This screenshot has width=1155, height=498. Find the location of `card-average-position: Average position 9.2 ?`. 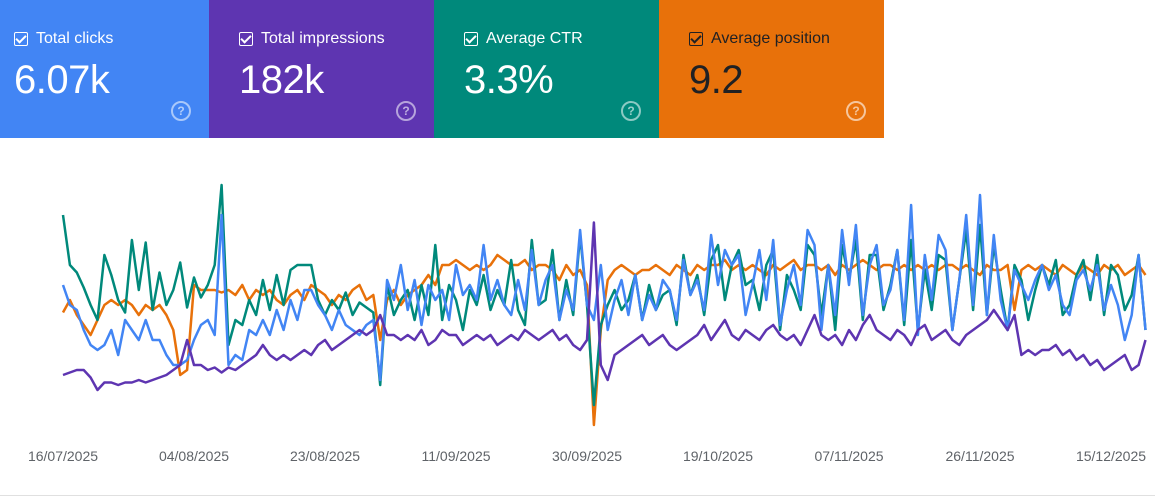

card-average-position: Average position 9.2 ? is located at coordinates (771, 69).